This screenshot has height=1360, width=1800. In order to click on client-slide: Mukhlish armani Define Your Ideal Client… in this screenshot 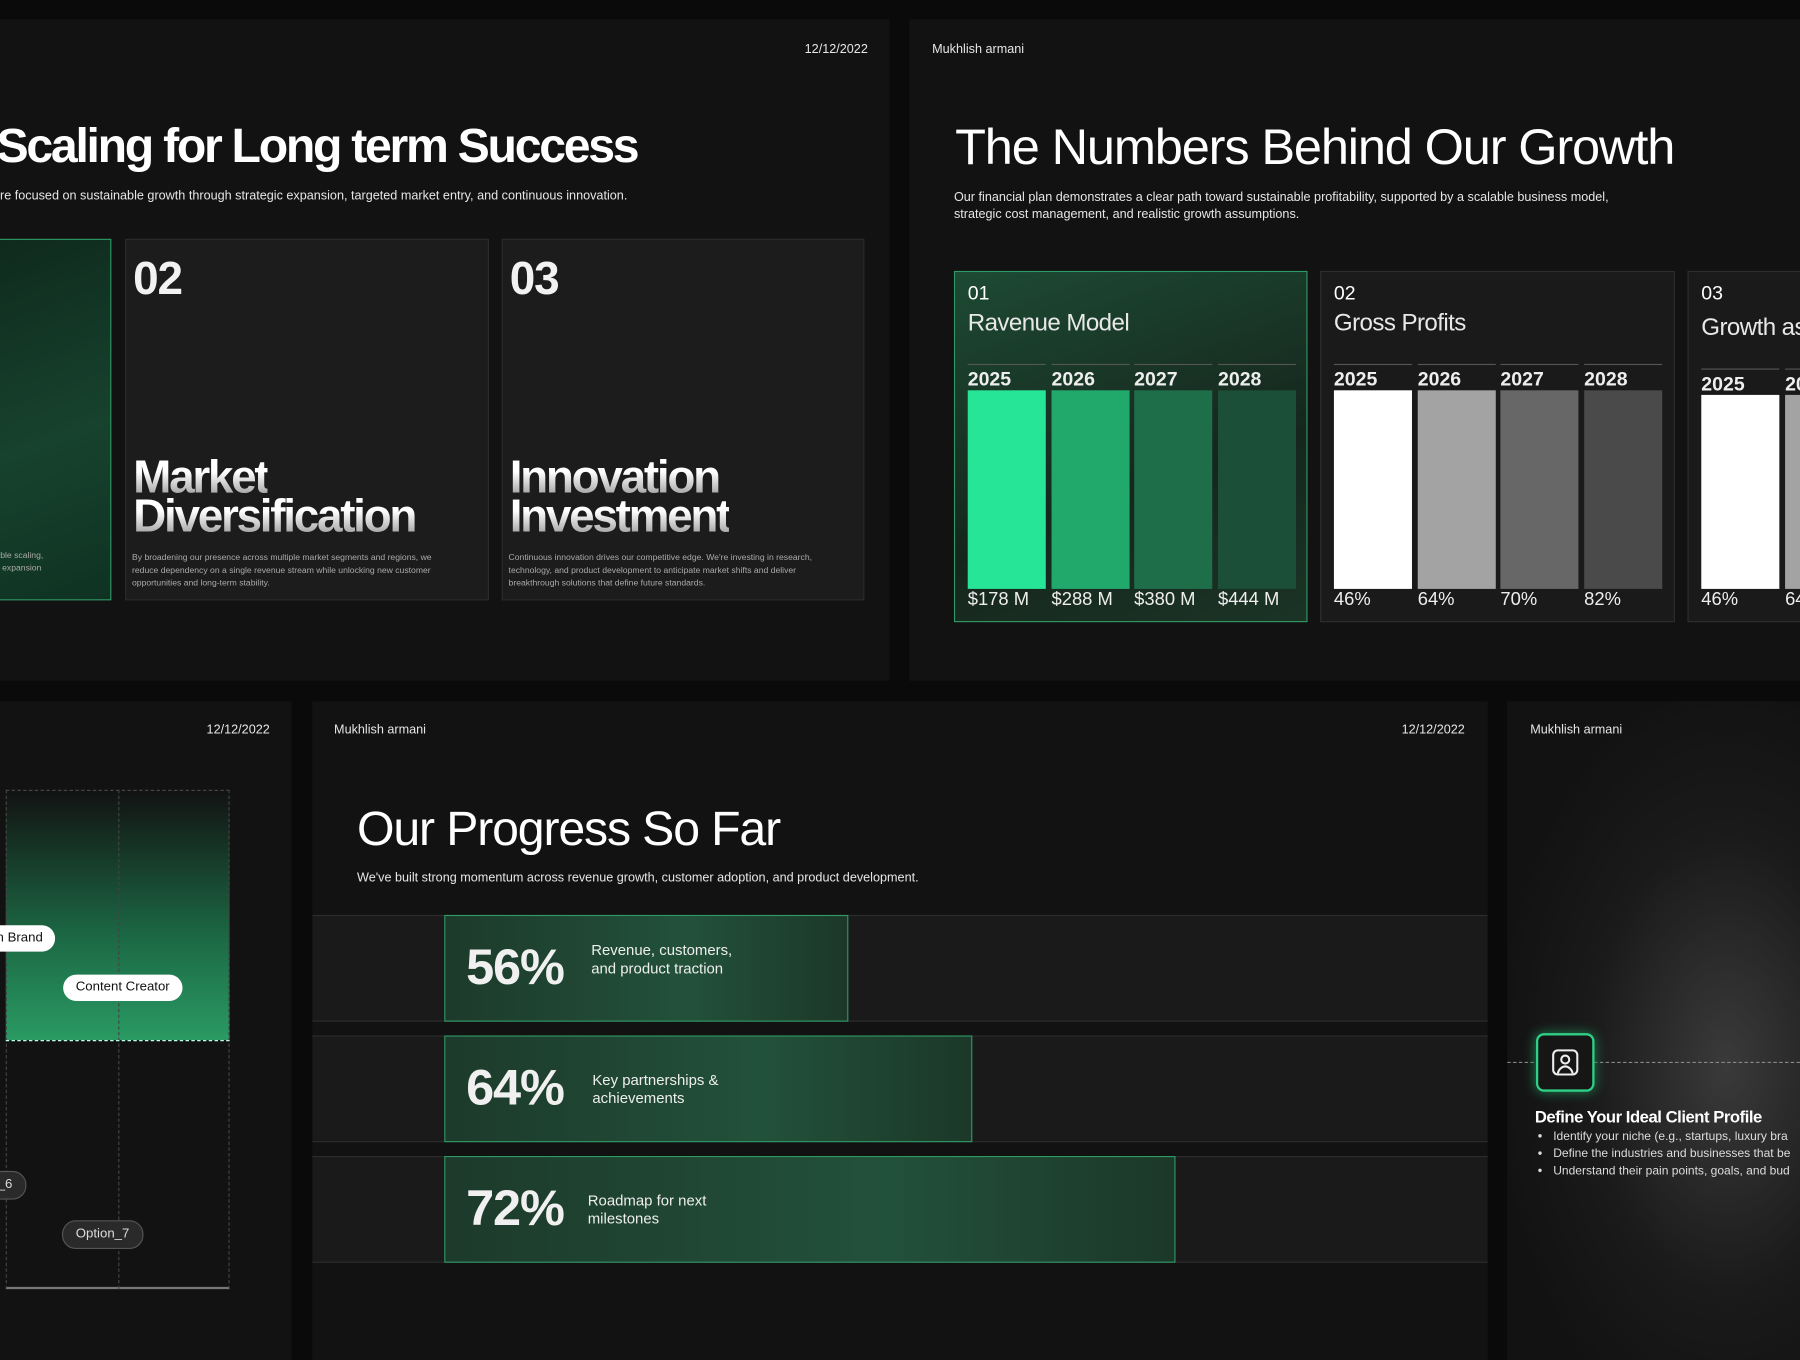, I will do `click(1653, 1030)`.